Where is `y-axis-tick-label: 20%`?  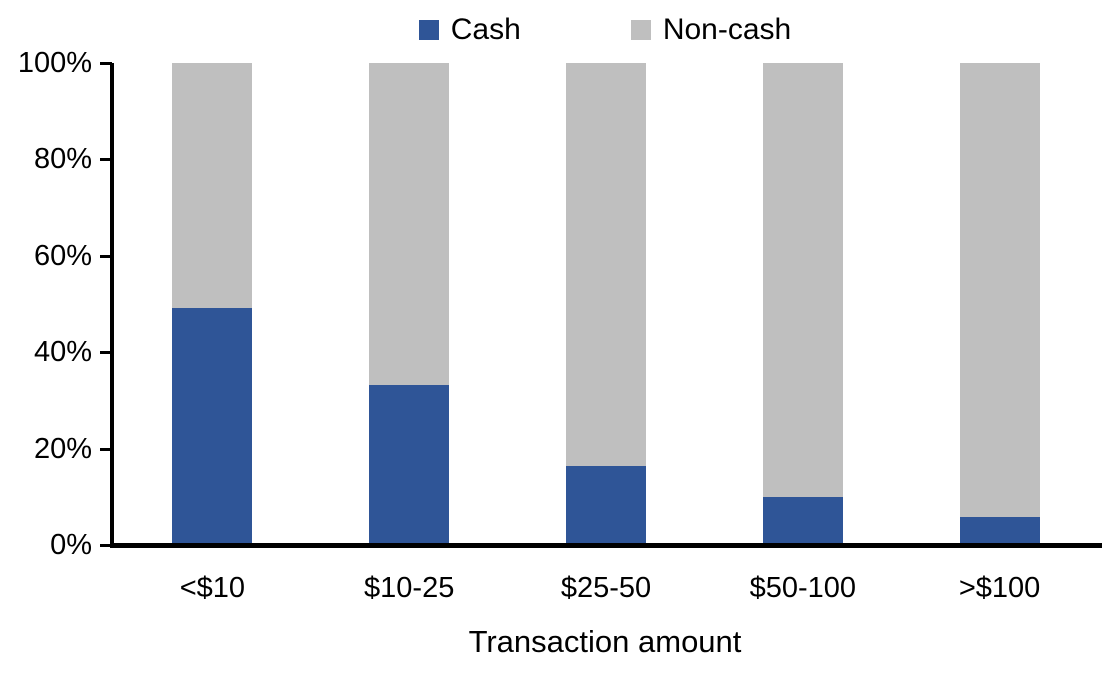
y-axis-tick-label: 20% is located at coordinates (62, 448).